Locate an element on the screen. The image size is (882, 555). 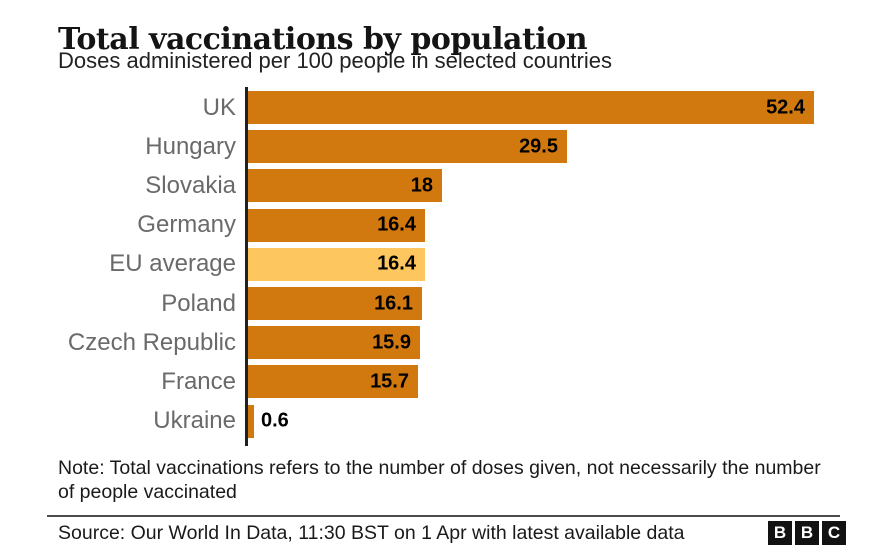
bar-row: Germany 16.4 is located at coordinates (461, 225).